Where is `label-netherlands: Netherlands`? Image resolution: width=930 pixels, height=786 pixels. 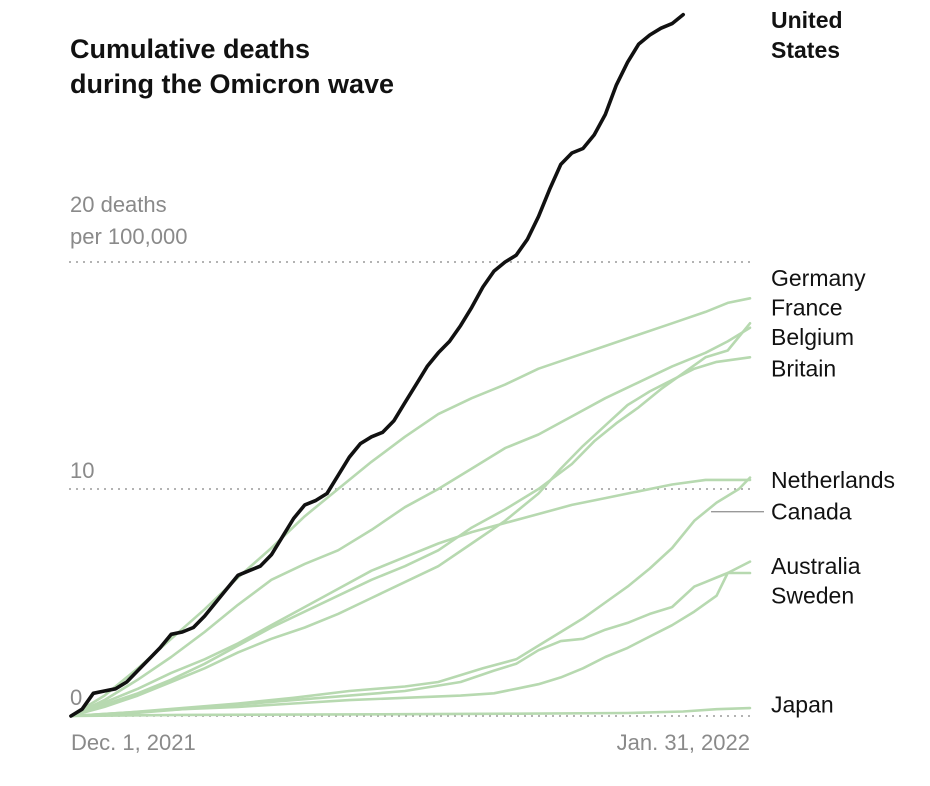 label-netherlands: Netherlands is located at coordinates (833, 480).